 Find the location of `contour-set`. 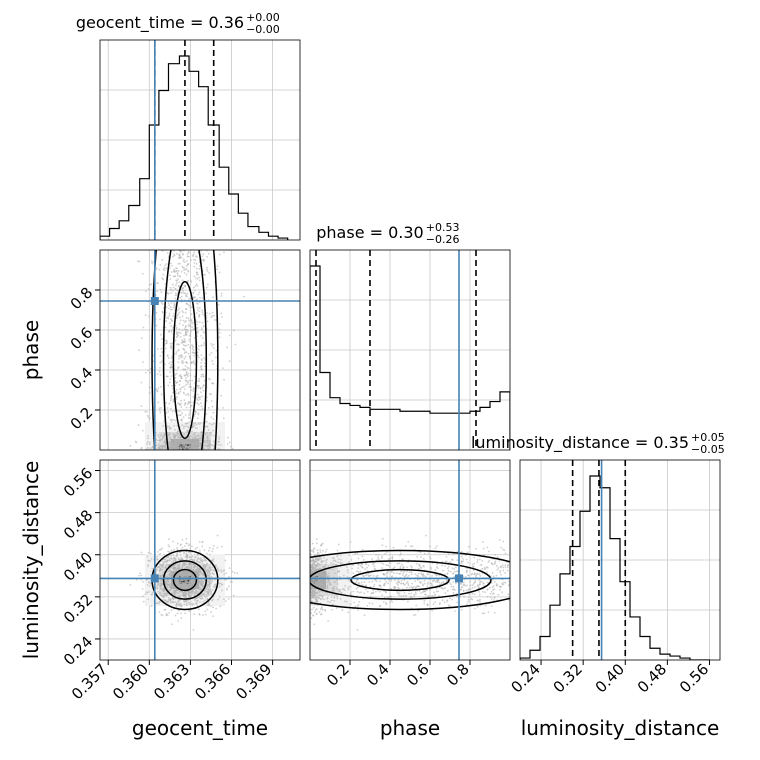

contour-set is located at coordinates (410, 580).